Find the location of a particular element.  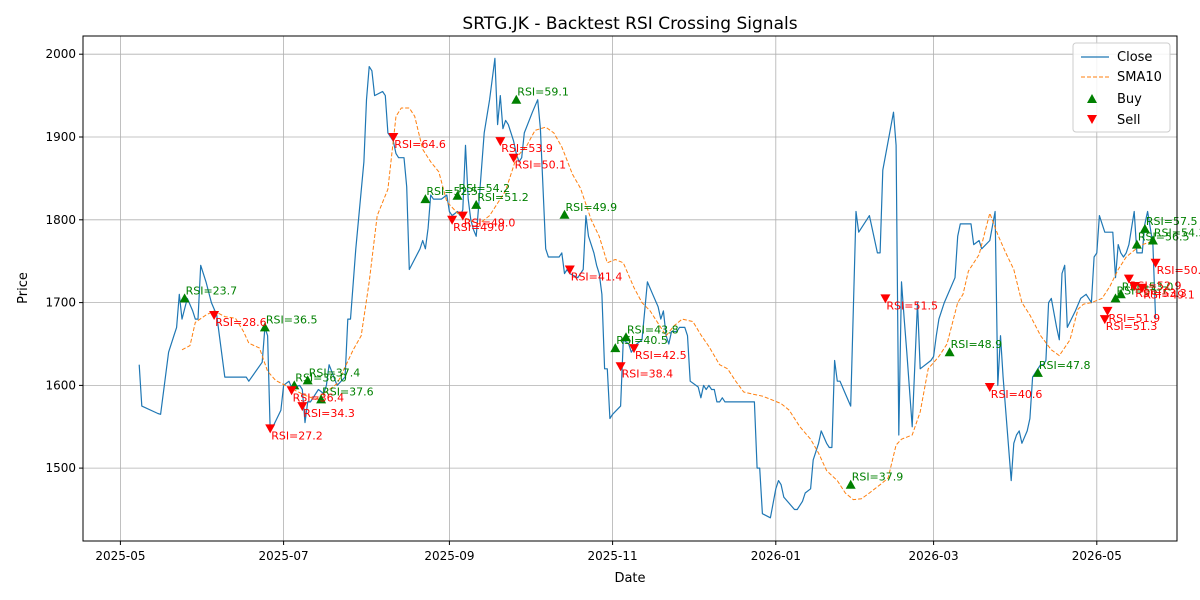

buy-rsi-label: RSI=48.9 is located at coordinates (977, 344).